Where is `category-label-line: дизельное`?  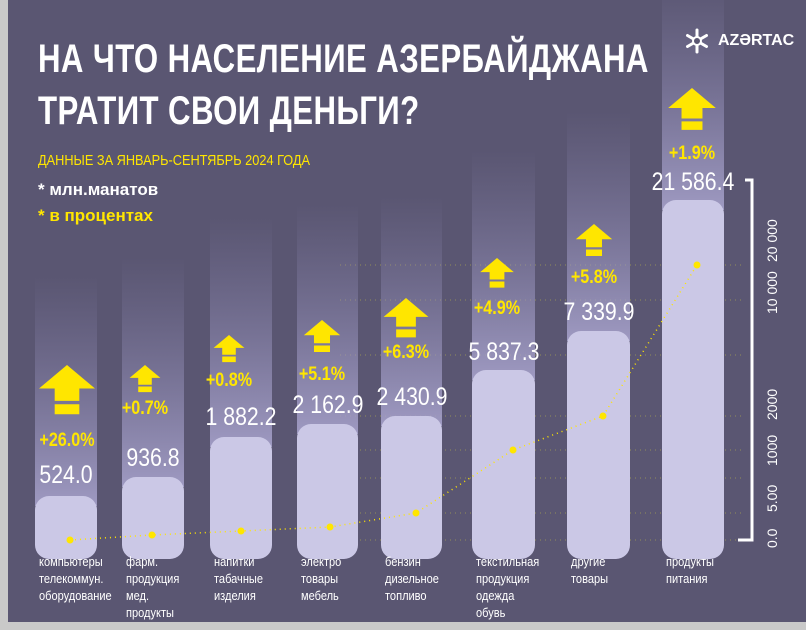 category-label-line: дизельное is located at coordinates (412, 578).